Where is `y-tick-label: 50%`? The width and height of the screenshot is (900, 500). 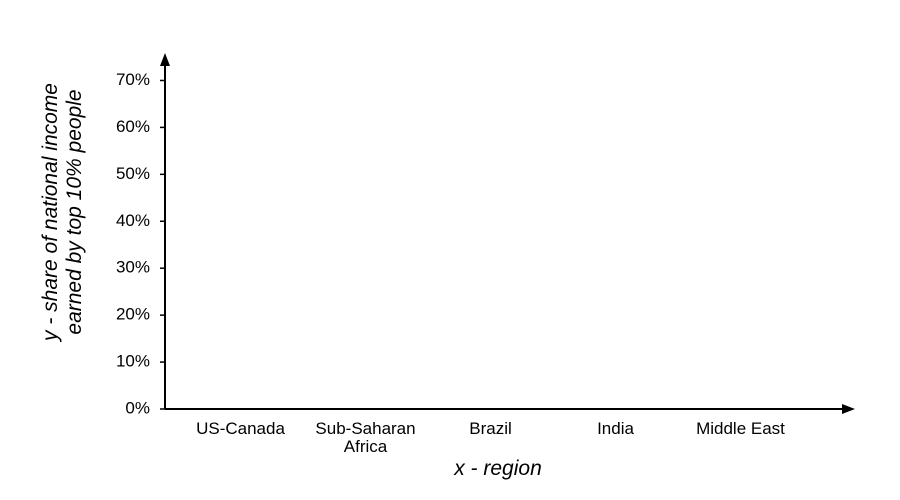 y-tick-label: 50% is located at coordinates (133, 173).